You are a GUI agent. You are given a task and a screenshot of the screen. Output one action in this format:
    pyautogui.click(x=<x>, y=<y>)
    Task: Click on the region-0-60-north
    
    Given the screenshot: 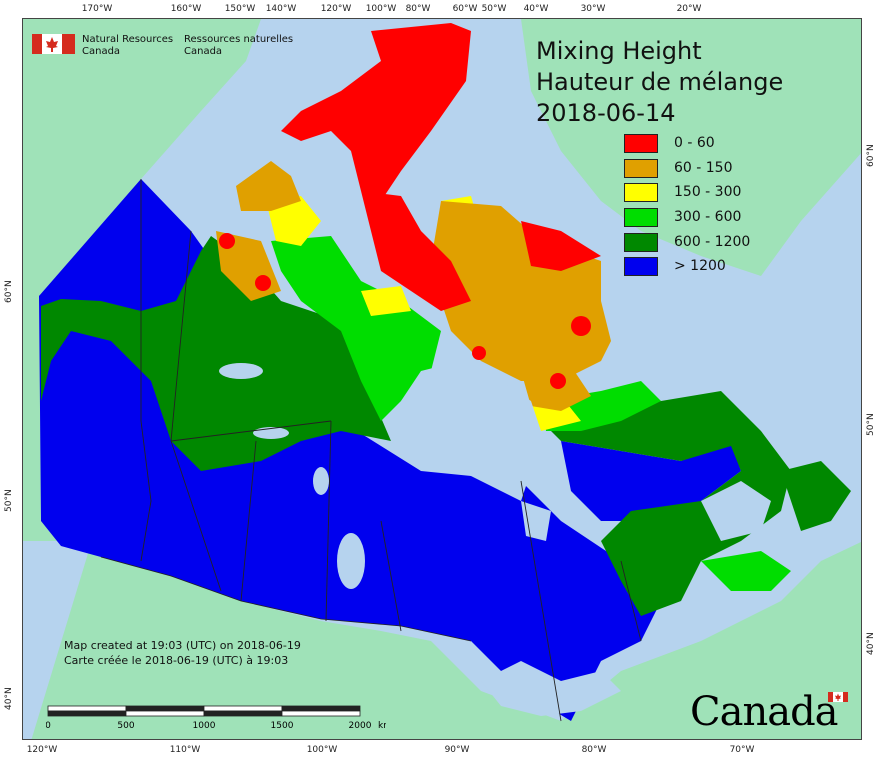 What is the action you would take?
    pyautogui.click(x=376, y=112)
    